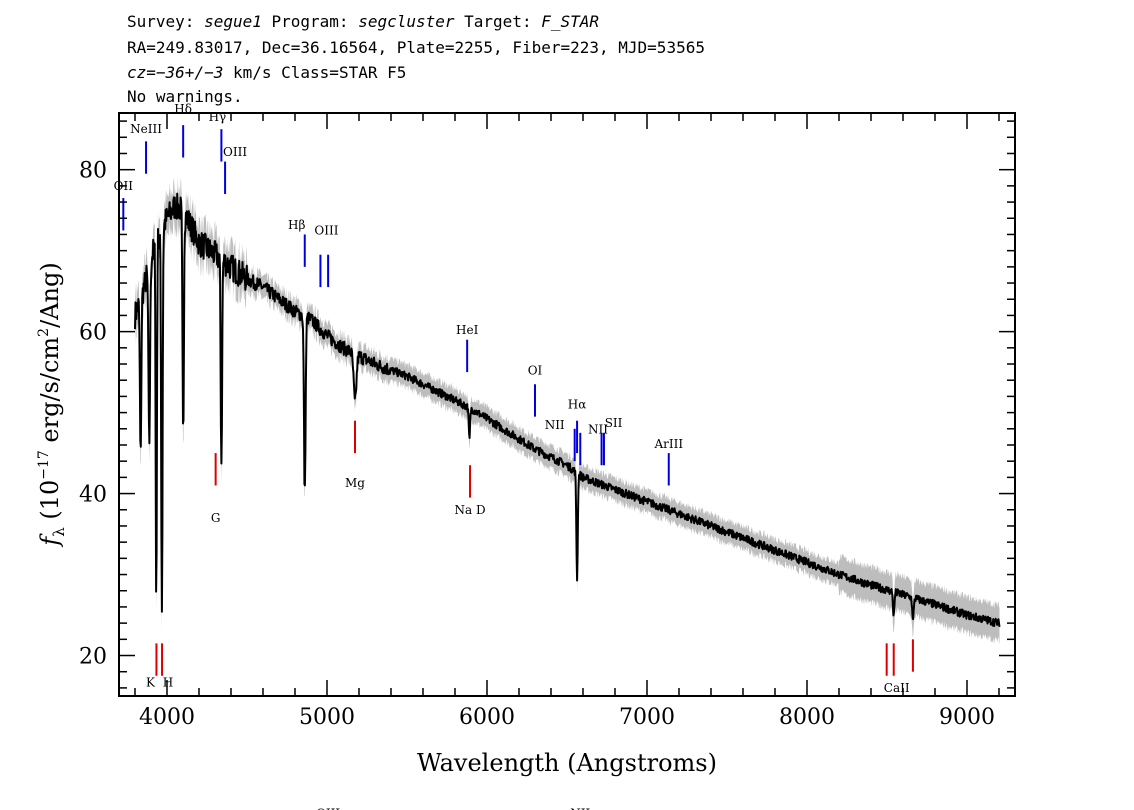 The image size is (1134, 810). What do you see at coordinates (570, 21) in the screenshot?
I see `target-value: F_STAR` at bounding box center [570, 21].